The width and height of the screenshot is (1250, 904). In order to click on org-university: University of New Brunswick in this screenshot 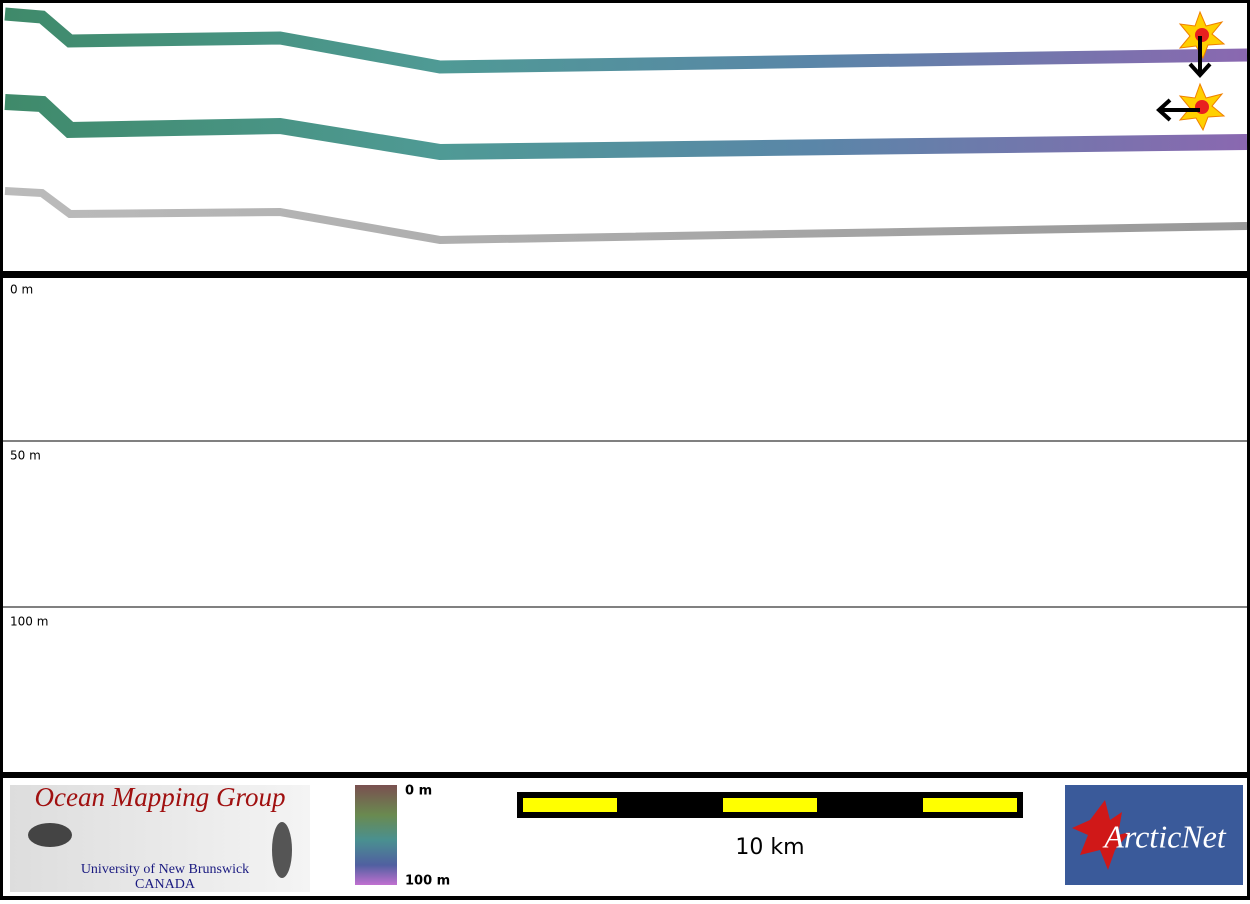, I will do `click(165, 869)`.